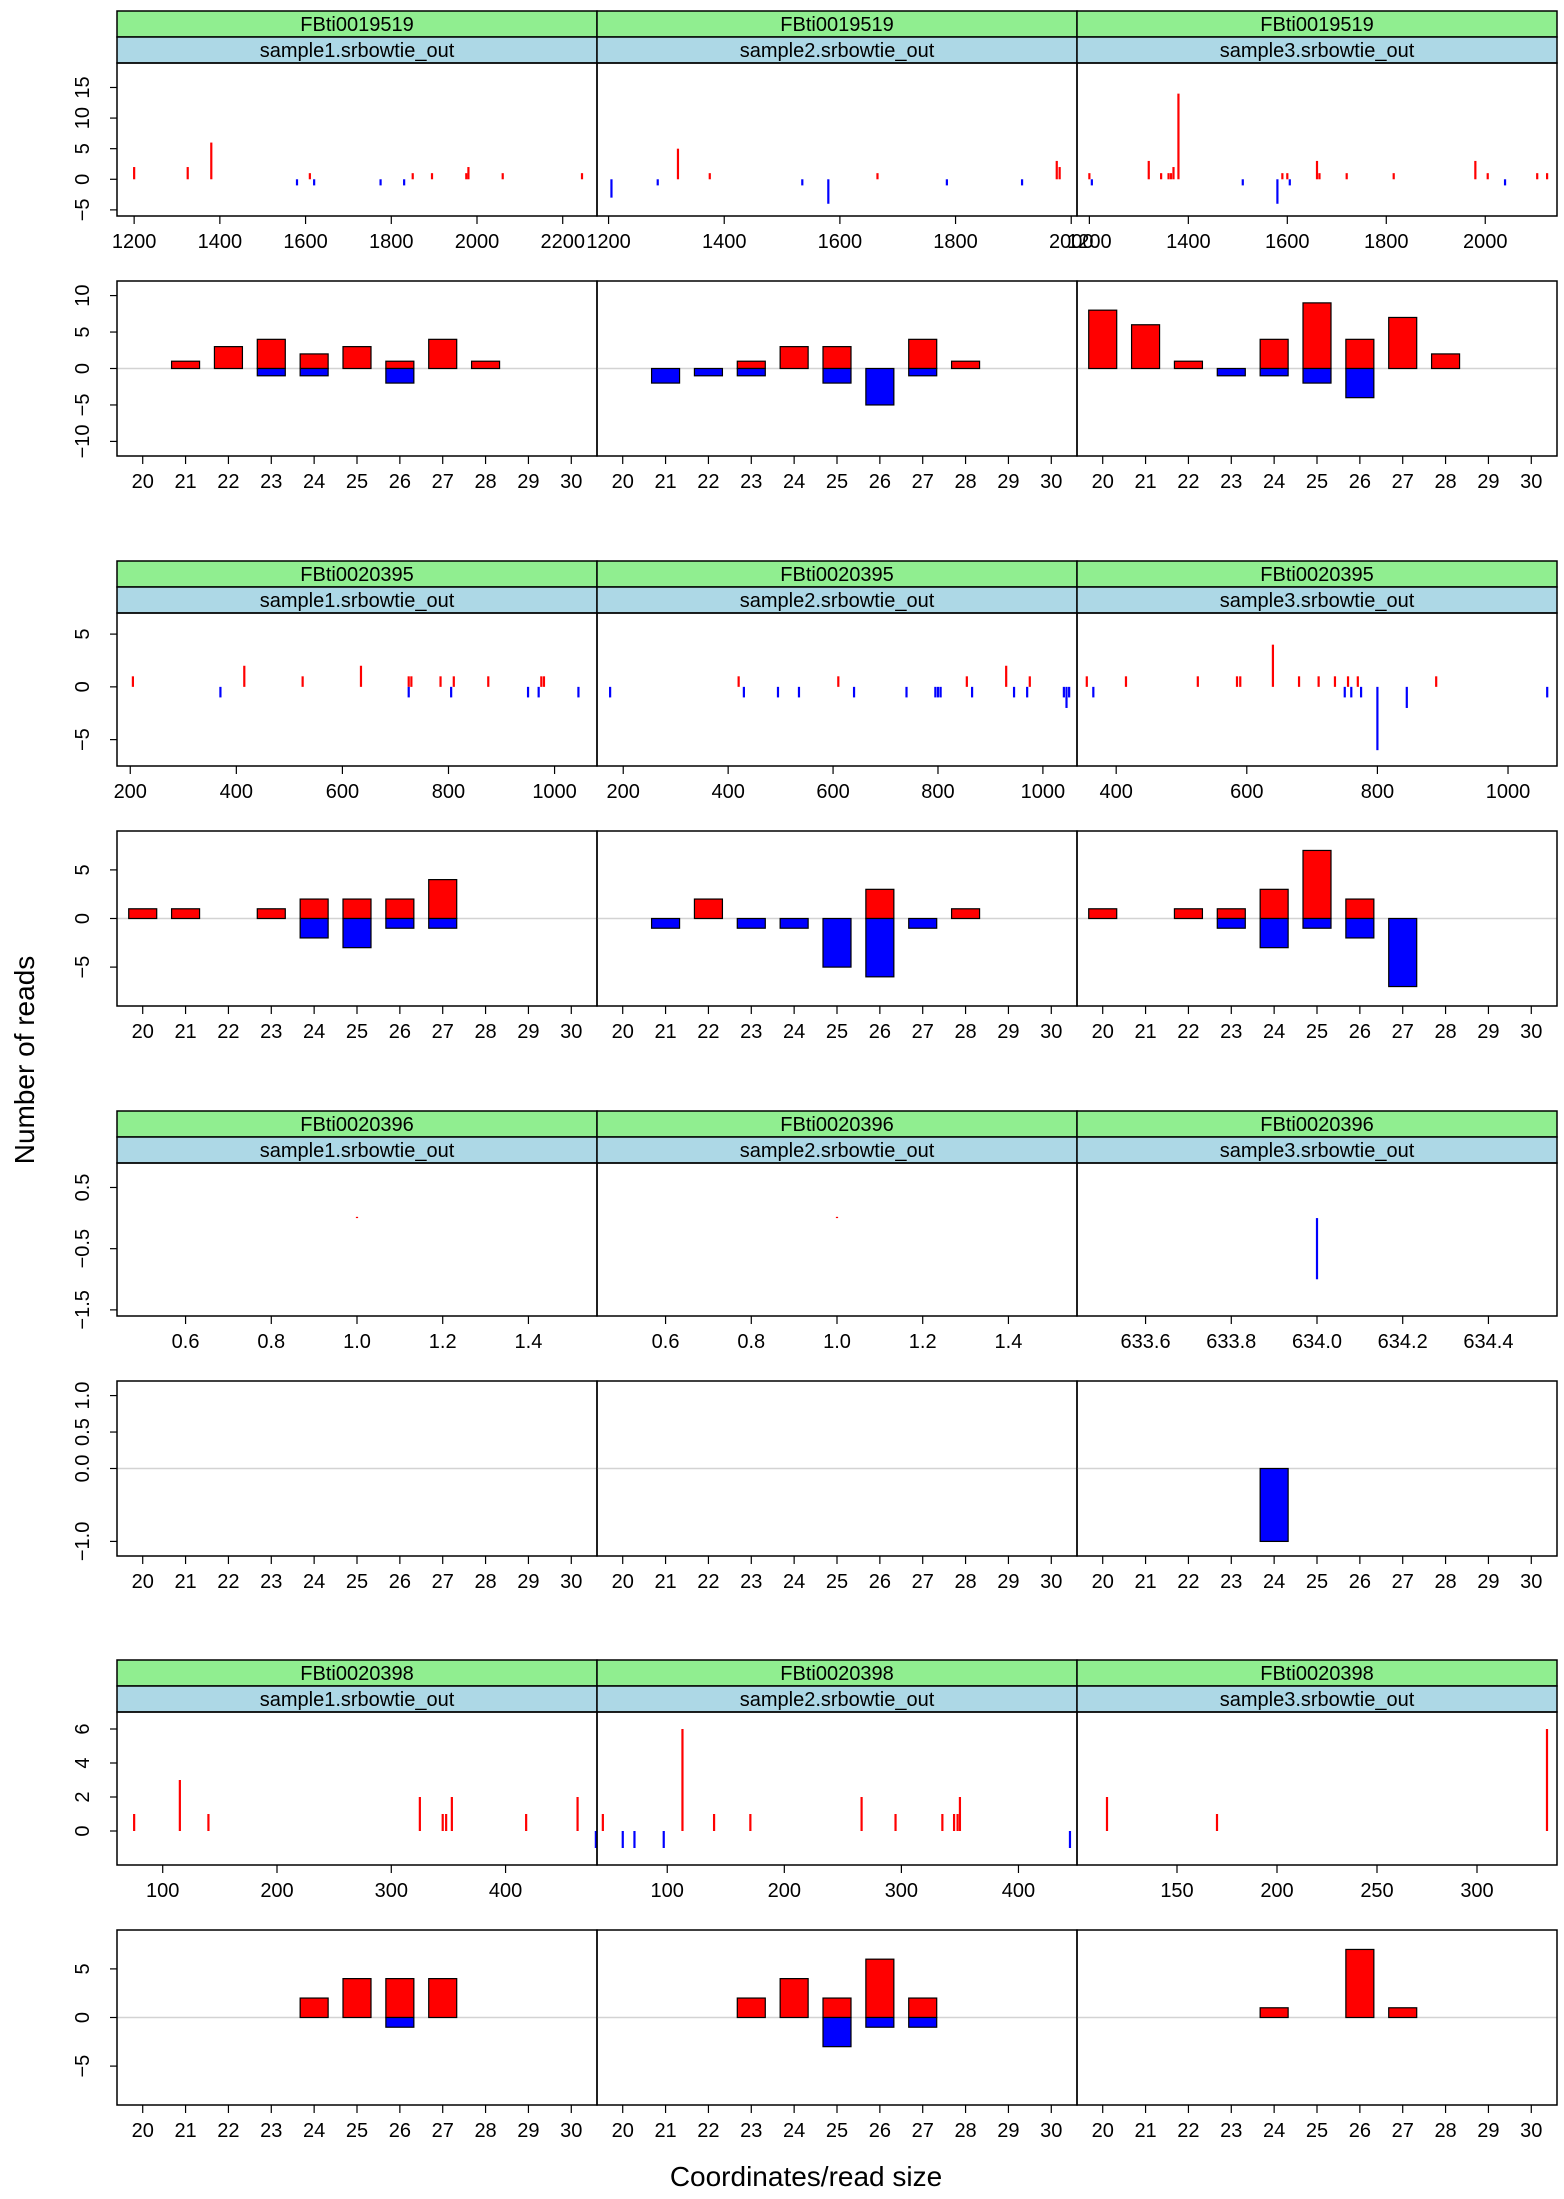 This screenshot has height=2199, width=1564. What do you see at coordinates (83, 1188) in the screenshot?
I see `y-tick-label: 0.5` at bounding box center [83, 1188].